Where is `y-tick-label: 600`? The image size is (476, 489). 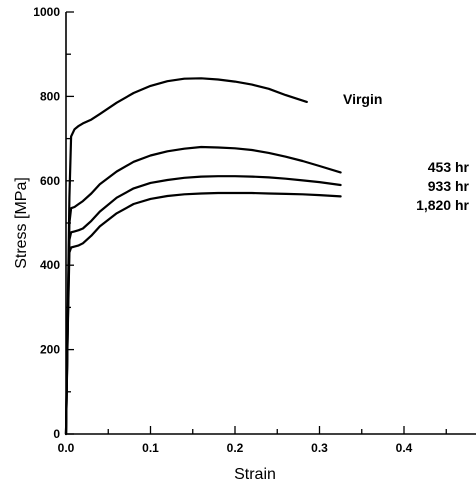
y-tick-label: 600 is located at coordinates (50, 181).